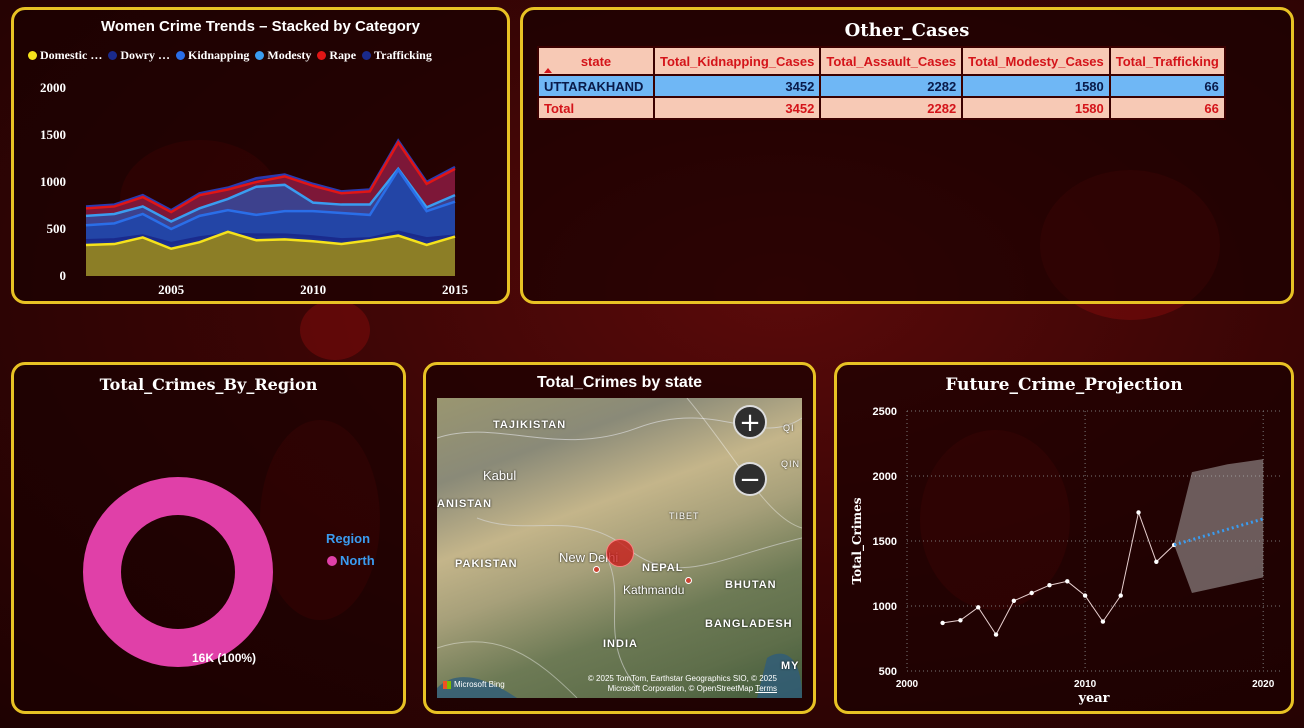 The width and height of the screenshot is (1304, 728). Describe the element at coordinates (1058, 573) in the screenshot. I see `actual-series-line` at that location.